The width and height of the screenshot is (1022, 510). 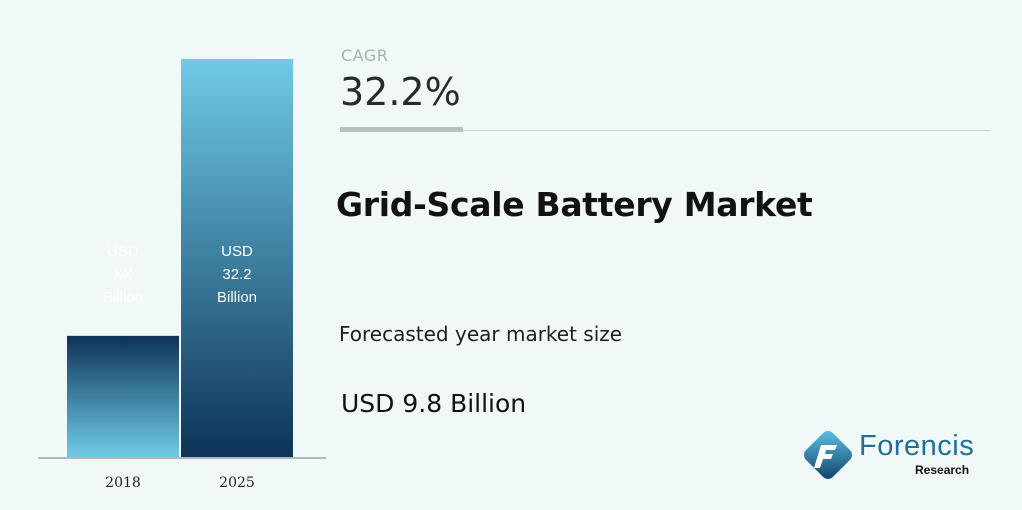 I want to click on forencis-logo: Forencis Research, so click(x=891, y=456).